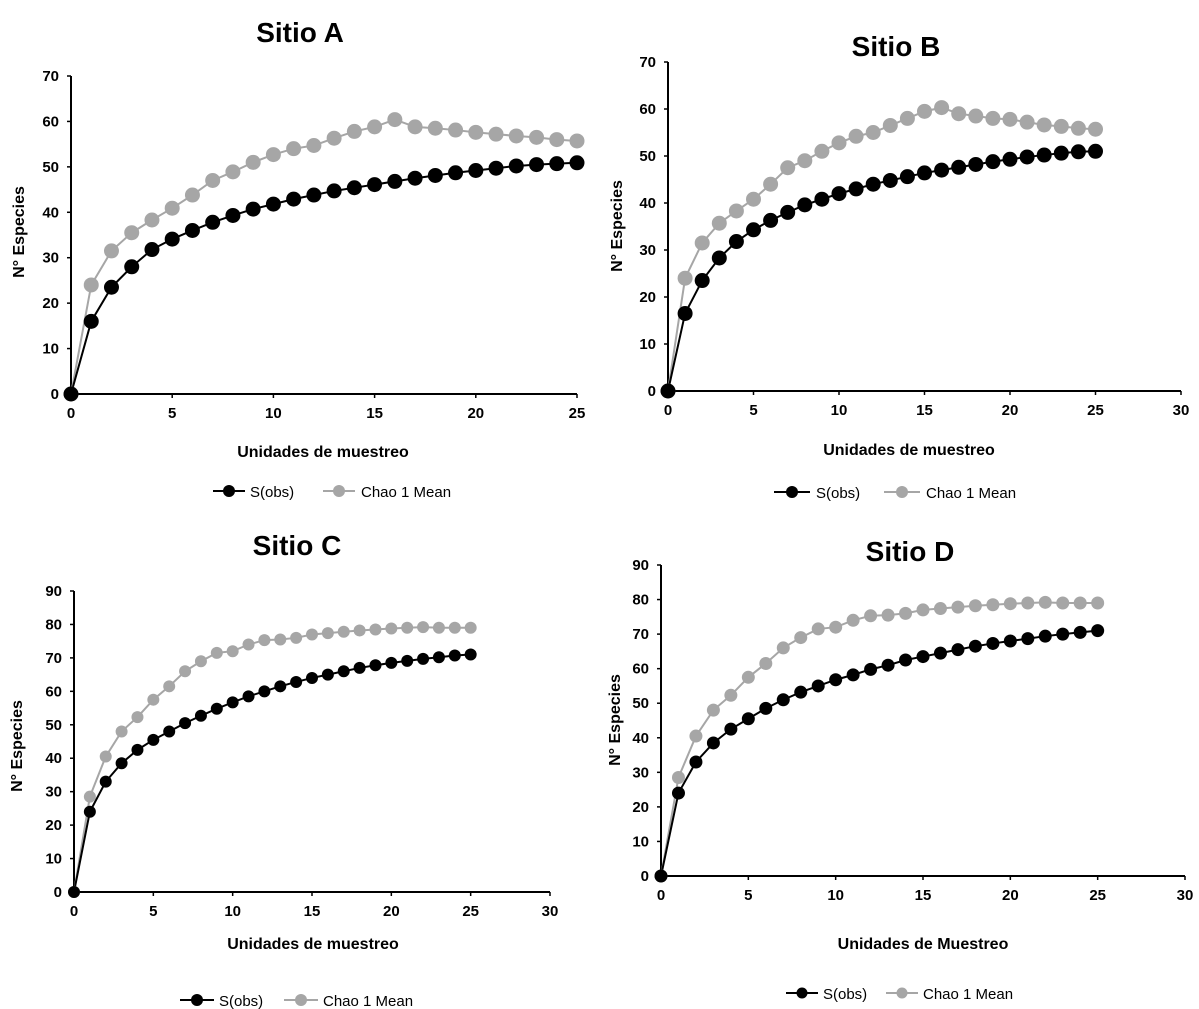 This screenshot has width=1199, height=1009. I want to click on chart-title: Sitio A, so click(300, 32).